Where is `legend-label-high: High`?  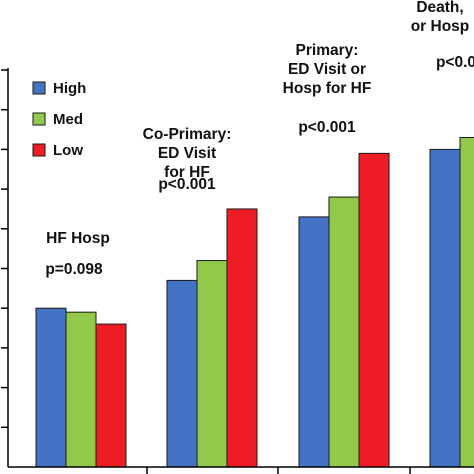
legend-label-high: High is located at coordinates (69, 88).